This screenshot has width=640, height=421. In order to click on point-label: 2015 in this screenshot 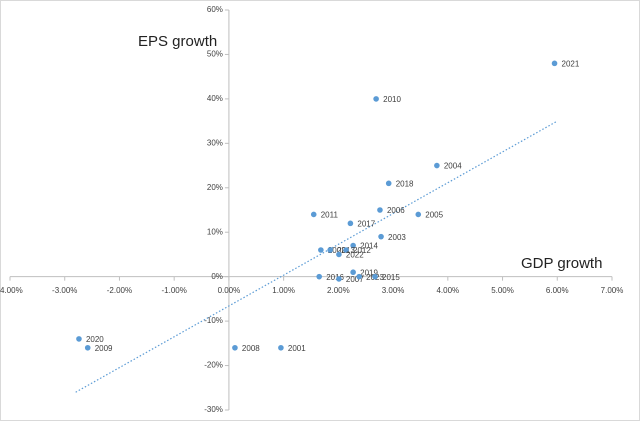, I will do `click(391, 277)`.